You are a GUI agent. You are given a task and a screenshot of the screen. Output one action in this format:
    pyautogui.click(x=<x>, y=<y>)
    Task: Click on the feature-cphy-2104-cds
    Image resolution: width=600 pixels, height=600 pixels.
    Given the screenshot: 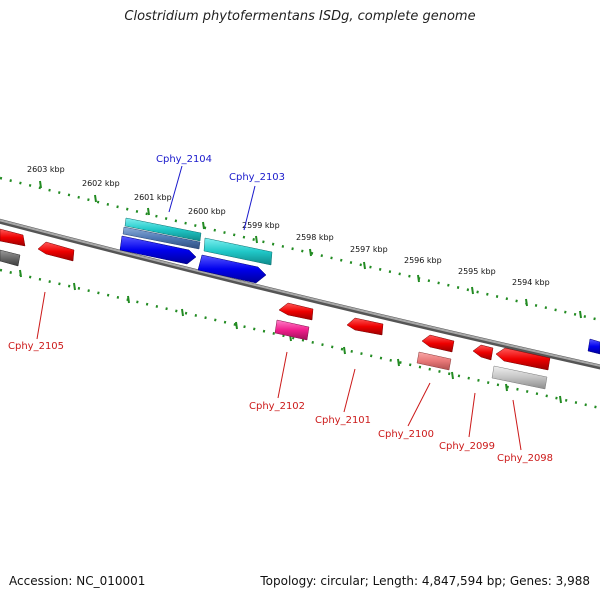 What is the action you would take?
    pyautogui.click(x=158, y=250)
    